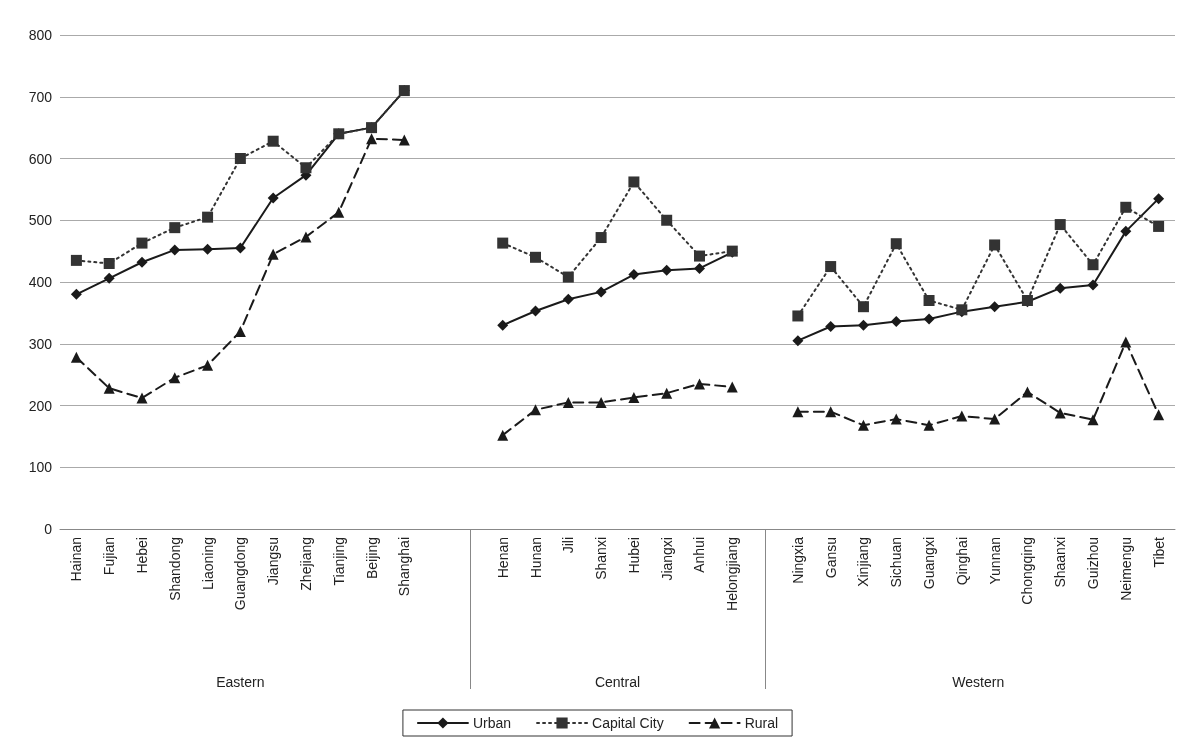 The height and width of the screenshot is (754, 1195). What do you see at coordinates (40, 220) in the screenshot?
I see `y-tick-label: 500` at bounding box center [40, 220].